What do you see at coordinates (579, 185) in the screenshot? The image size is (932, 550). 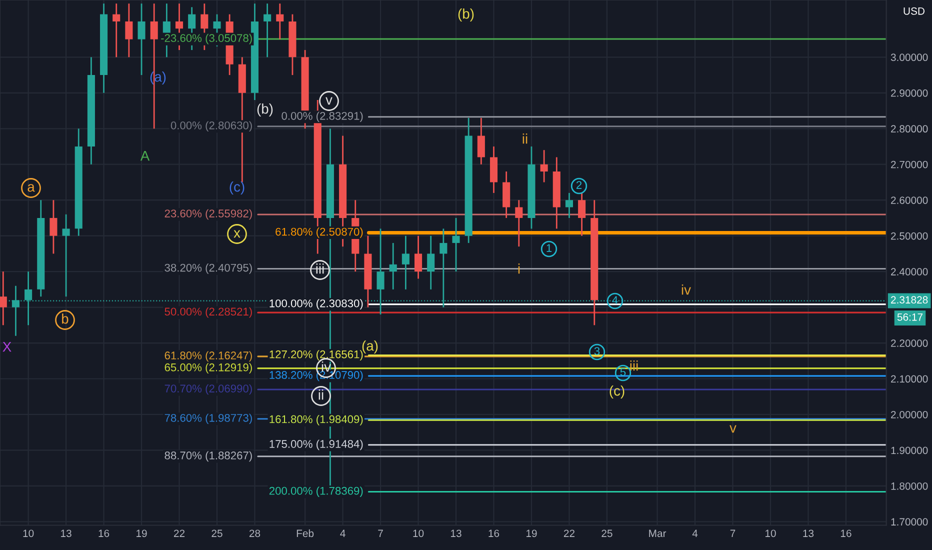 I see `annotation: 2` at bounding box center [579, 185].